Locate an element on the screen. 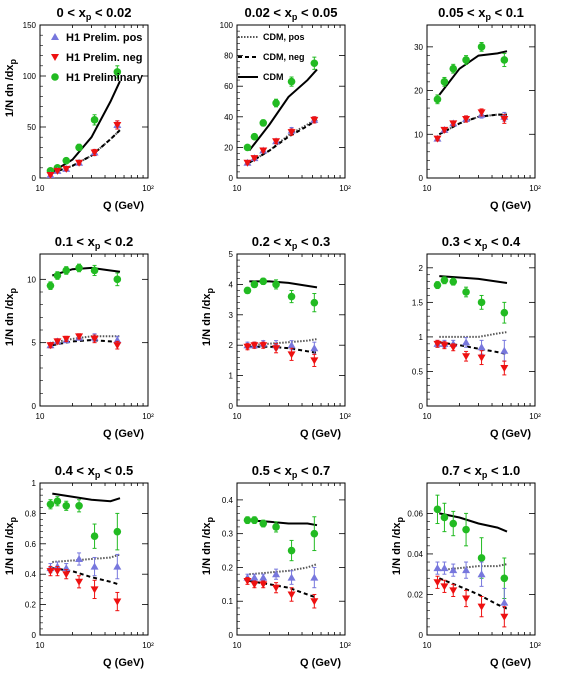 Image resolution: width=567 pixels, height=681 pixels. legend-label: H1 Preliminary is located at coordinates (105, 78).